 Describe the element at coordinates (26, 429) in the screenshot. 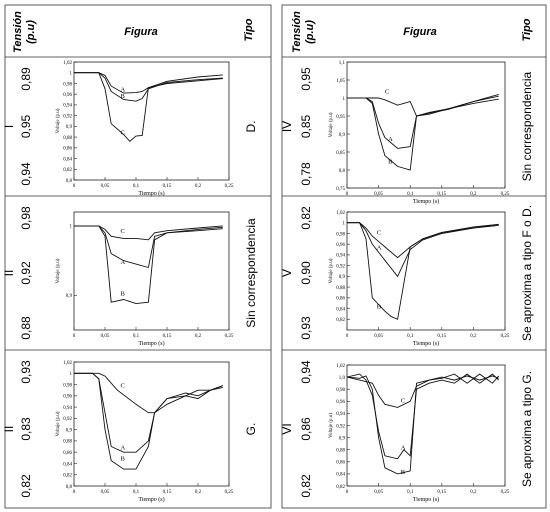

I see `voltage-value: 0,83` at that location.